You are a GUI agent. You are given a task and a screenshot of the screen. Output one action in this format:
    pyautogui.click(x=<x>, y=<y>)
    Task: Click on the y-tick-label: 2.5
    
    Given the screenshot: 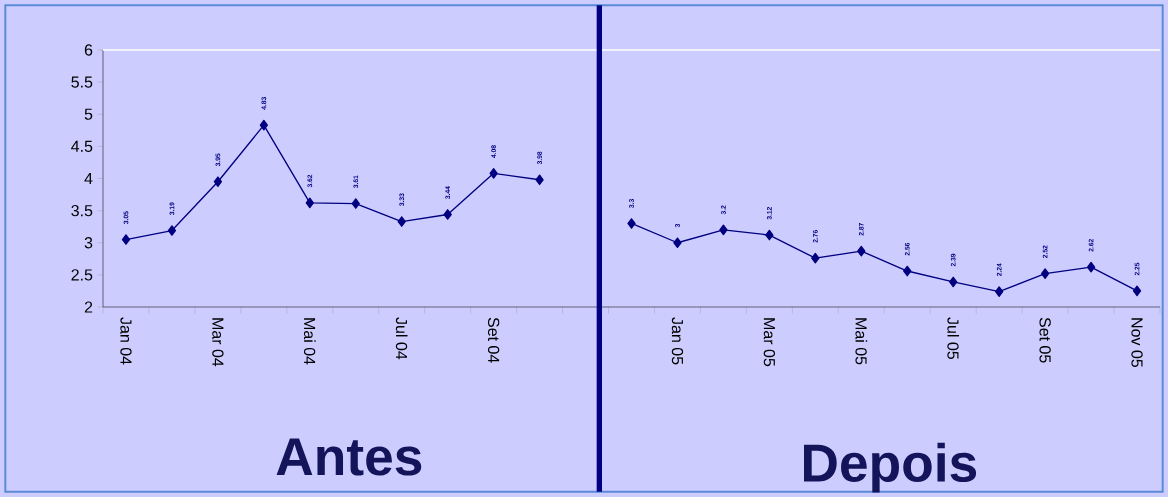 What is the action you would take?
    pyautogui.click(x=82, y=275)
    